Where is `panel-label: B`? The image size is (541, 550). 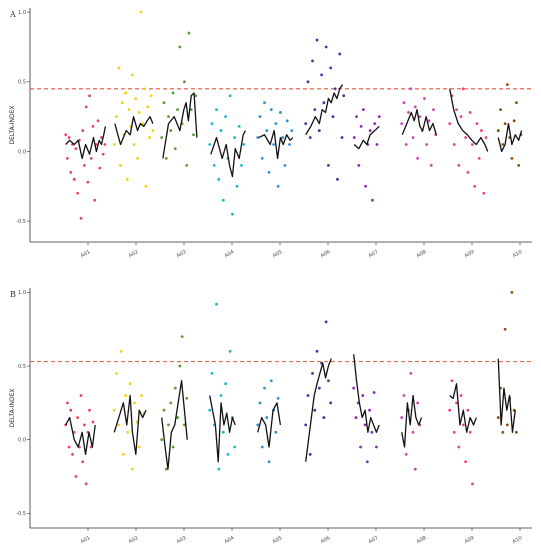
panel-label: B is located at coordinates (13, 294).